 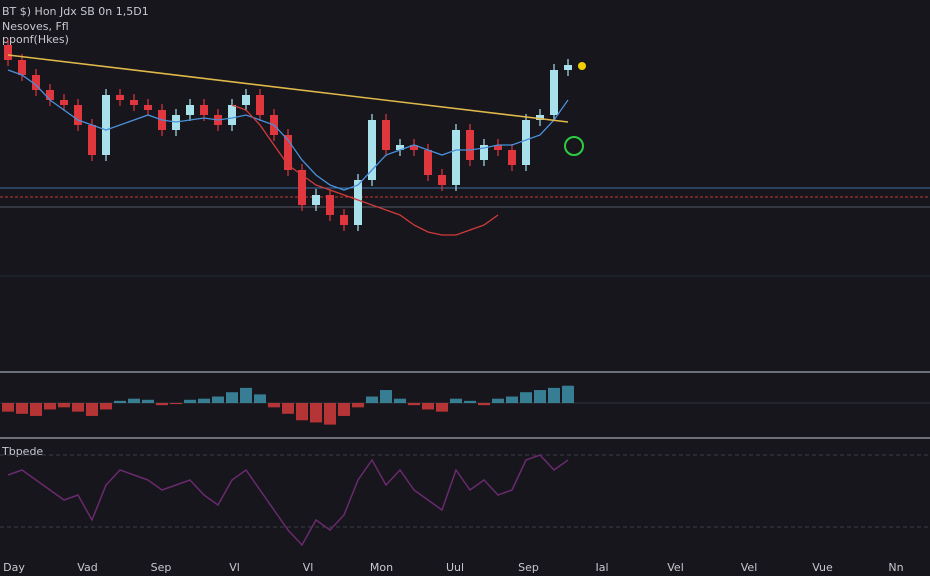 I want to click on x-tick-label: Vel, so click(x=749, y=567).